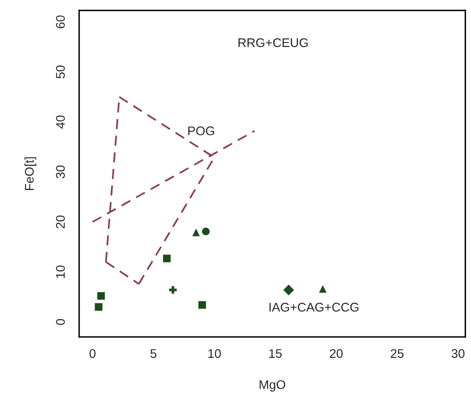 The width and height of the screenshot is (471, 416). I want to click on x-tick-label: 10, so click(214, 353).